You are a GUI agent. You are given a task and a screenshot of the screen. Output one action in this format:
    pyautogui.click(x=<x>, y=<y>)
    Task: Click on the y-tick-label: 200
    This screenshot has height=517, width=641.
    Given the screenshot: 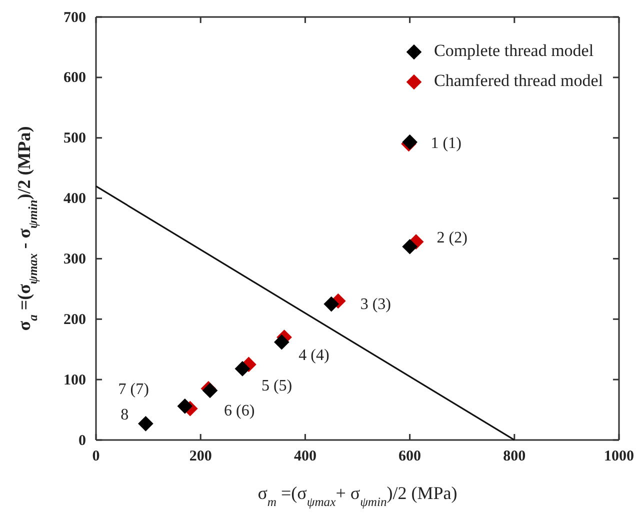 What is the action you would take?
    pyautogui.click(x=75, y=320)
    